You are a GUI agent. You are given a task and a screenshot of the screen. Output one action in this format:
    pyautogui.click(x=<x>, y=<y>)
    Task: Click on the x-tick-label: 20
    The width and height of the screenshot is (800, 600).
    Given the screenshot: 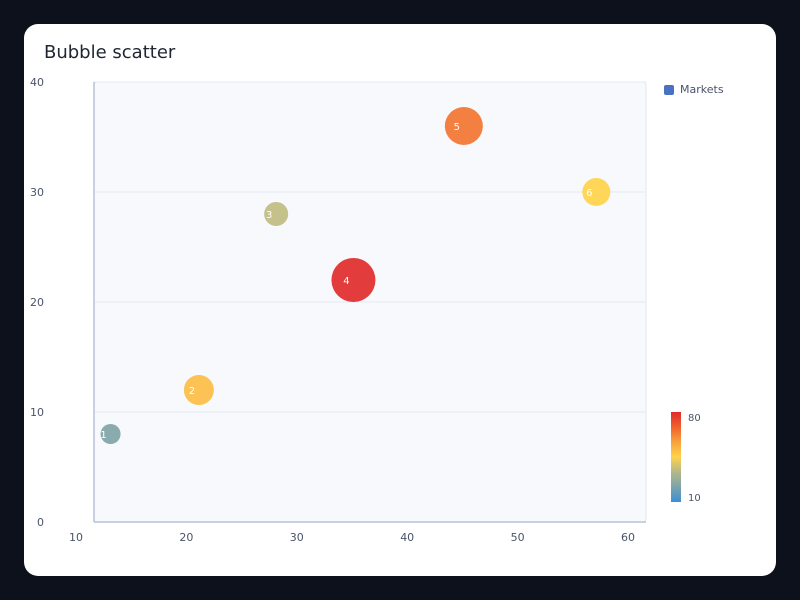 What is the action you would take?
    pyautogui.click(x=186, y=537)
    